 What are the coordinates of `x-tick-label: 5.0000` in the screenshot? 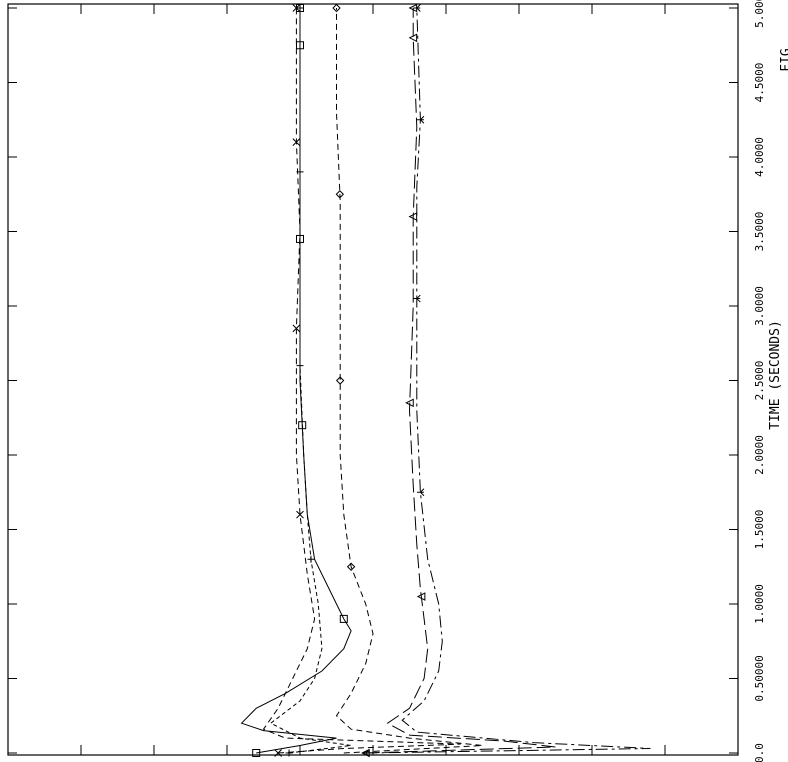 It's located at (759, 14).